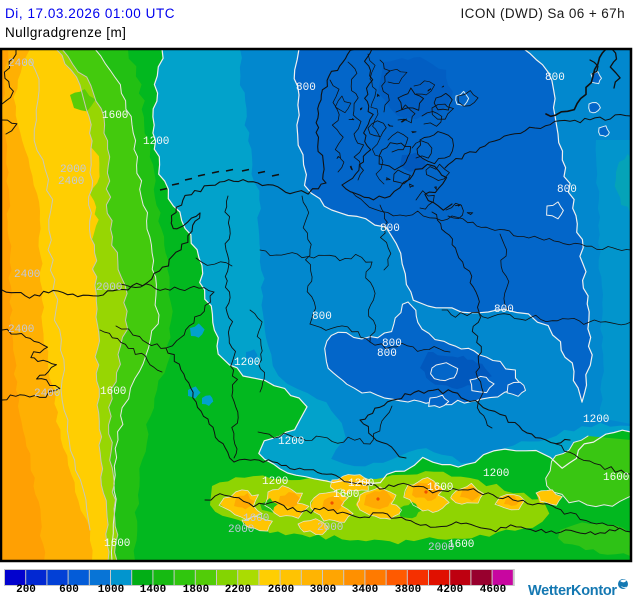 Image resolution: width=633 pixels, height=600 pixels. I want to click on svg-text: 4600, so click(493, 590).